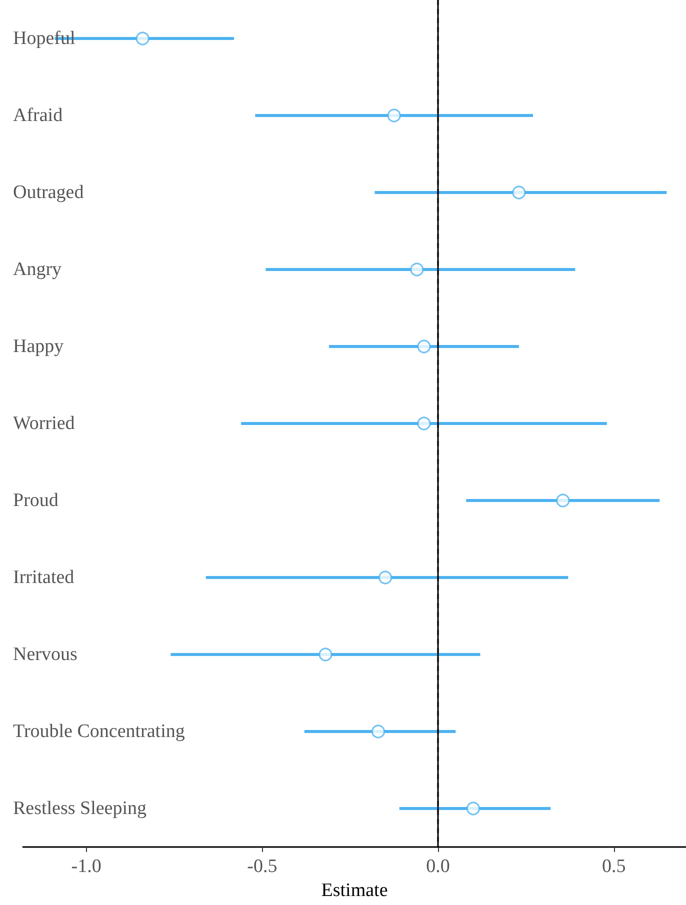  What do you see at coordinates (48, 192) in the screenshot?
I see `y-tick-label: Outraged` at bounding box center [48, 192].